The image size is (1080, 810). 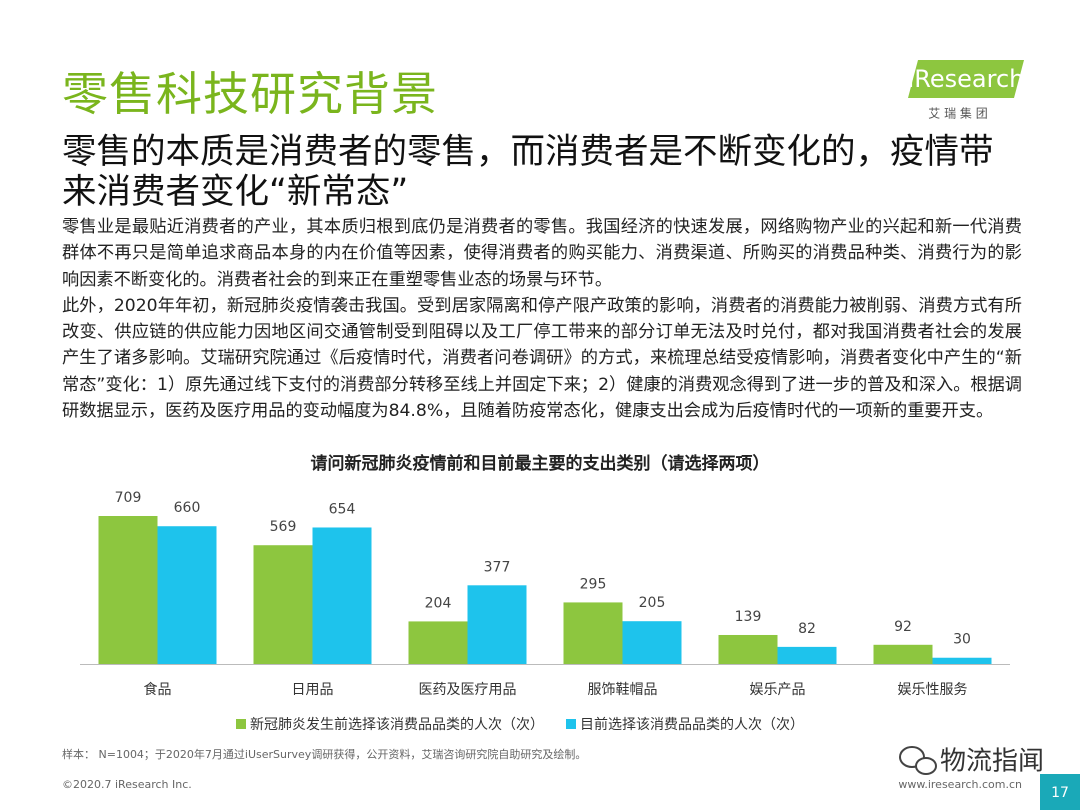 I want to click on watermark: 物流指闻, so click(x=992, y=762).